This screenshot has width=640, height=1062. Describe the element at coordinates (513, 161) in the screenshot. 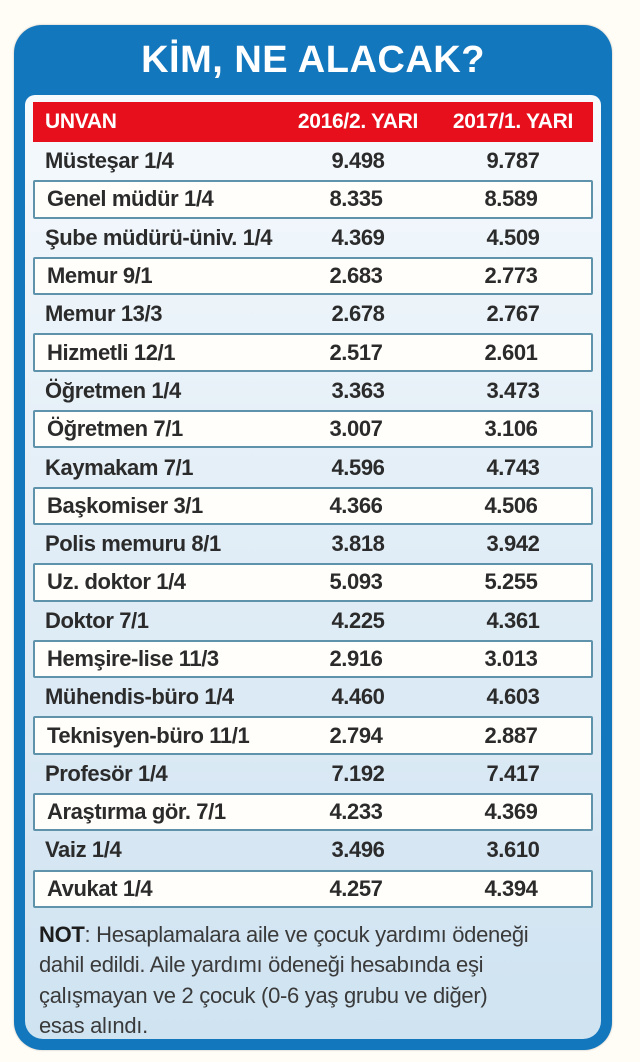

I see `row-value-2017-h1: 9.787` at that location.